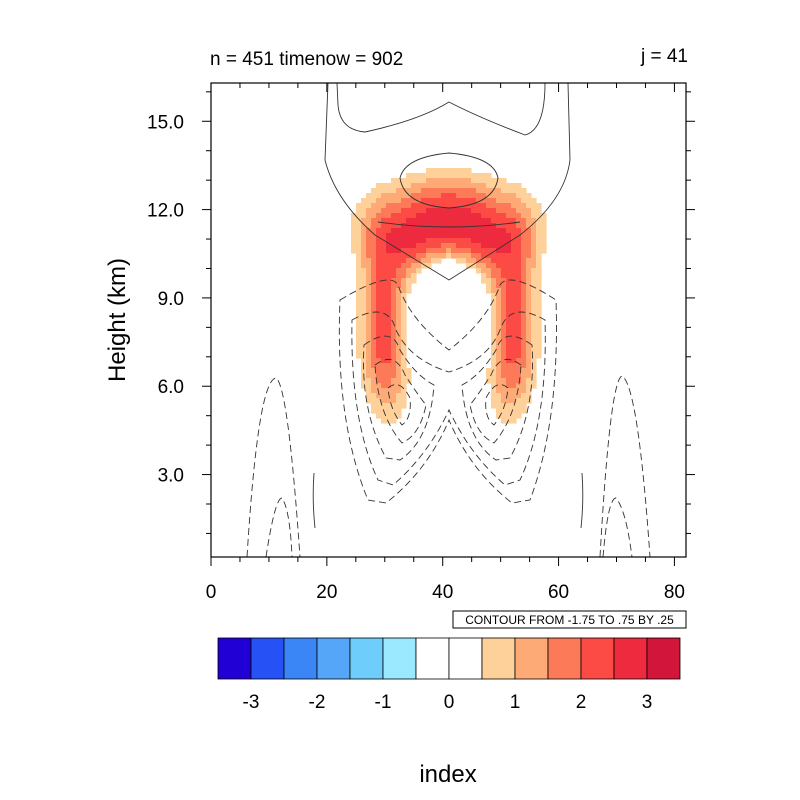  What do you see at coordinates (317, 702) in the screenshot?
I see `colorbar-tick-label: -2` at bounding box center [317, 702].